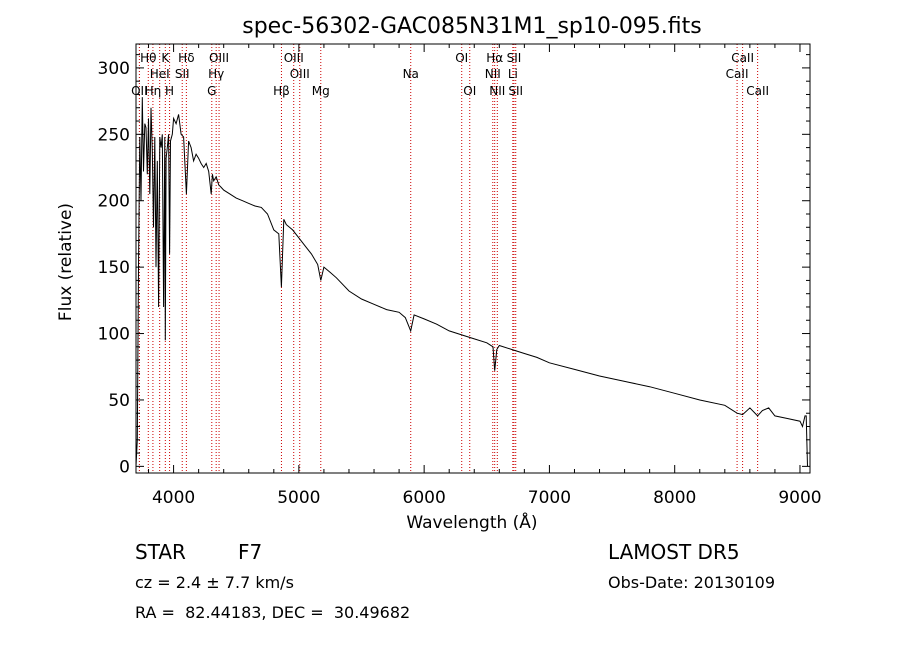 The image size is (900, 649). I want to click on y-tick-label: 50, so click(119, 401).